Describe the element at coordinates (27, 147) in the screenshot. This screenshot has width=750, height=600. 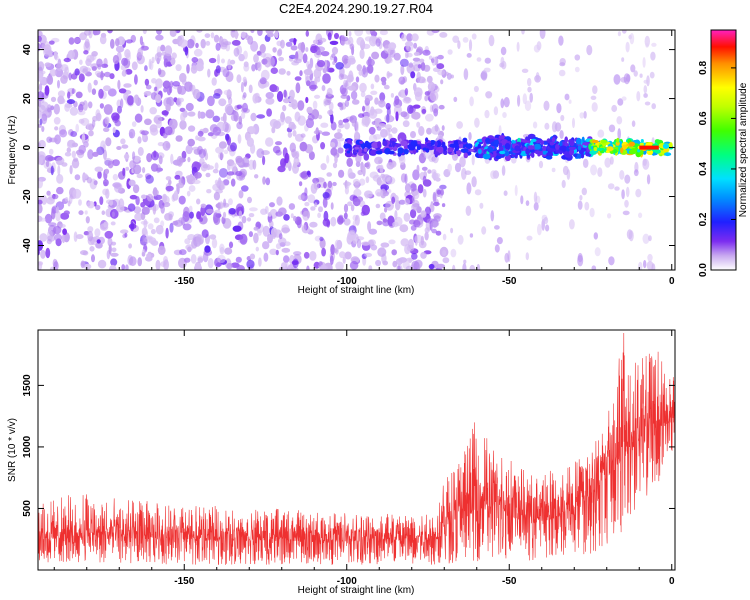
I see `y-tick-label: 0` at that location.